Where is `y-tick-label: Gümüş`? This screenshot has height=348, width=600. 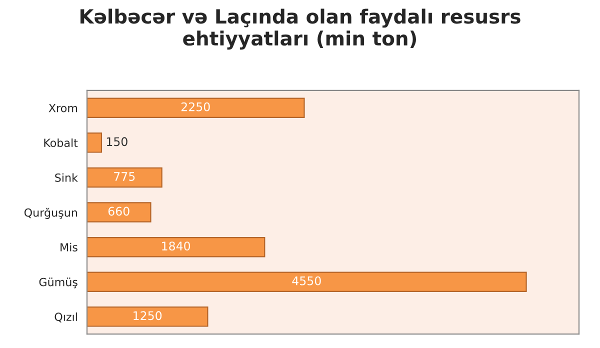
y-tick-label: Gümüş is located at coordinates (58, 283).